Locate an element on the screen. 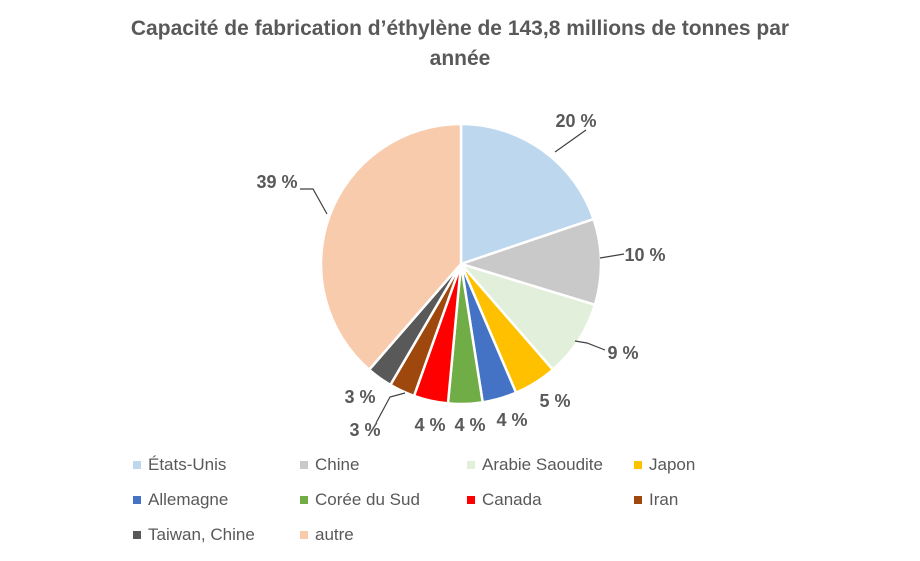 Image resolution: width=920 pixels, height=561 pixels. legend-item-8: Taiwan, Chine is located at coordinates (194, 535).